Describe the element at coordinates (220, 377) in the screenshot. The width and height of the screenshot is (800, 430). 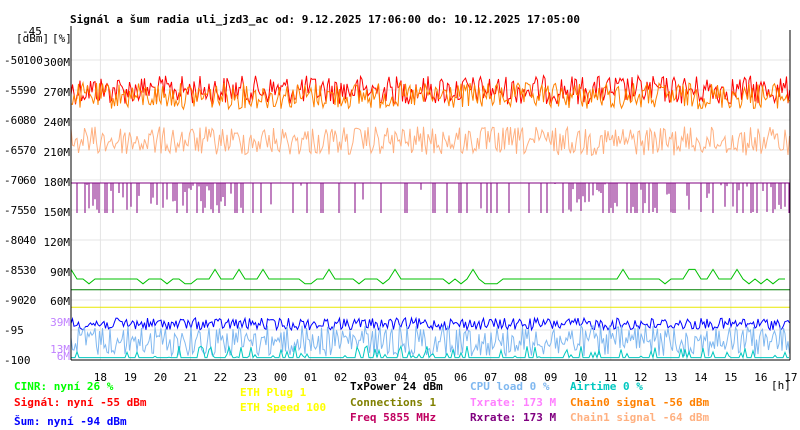
I see `x-tick-label: 22` at that location.